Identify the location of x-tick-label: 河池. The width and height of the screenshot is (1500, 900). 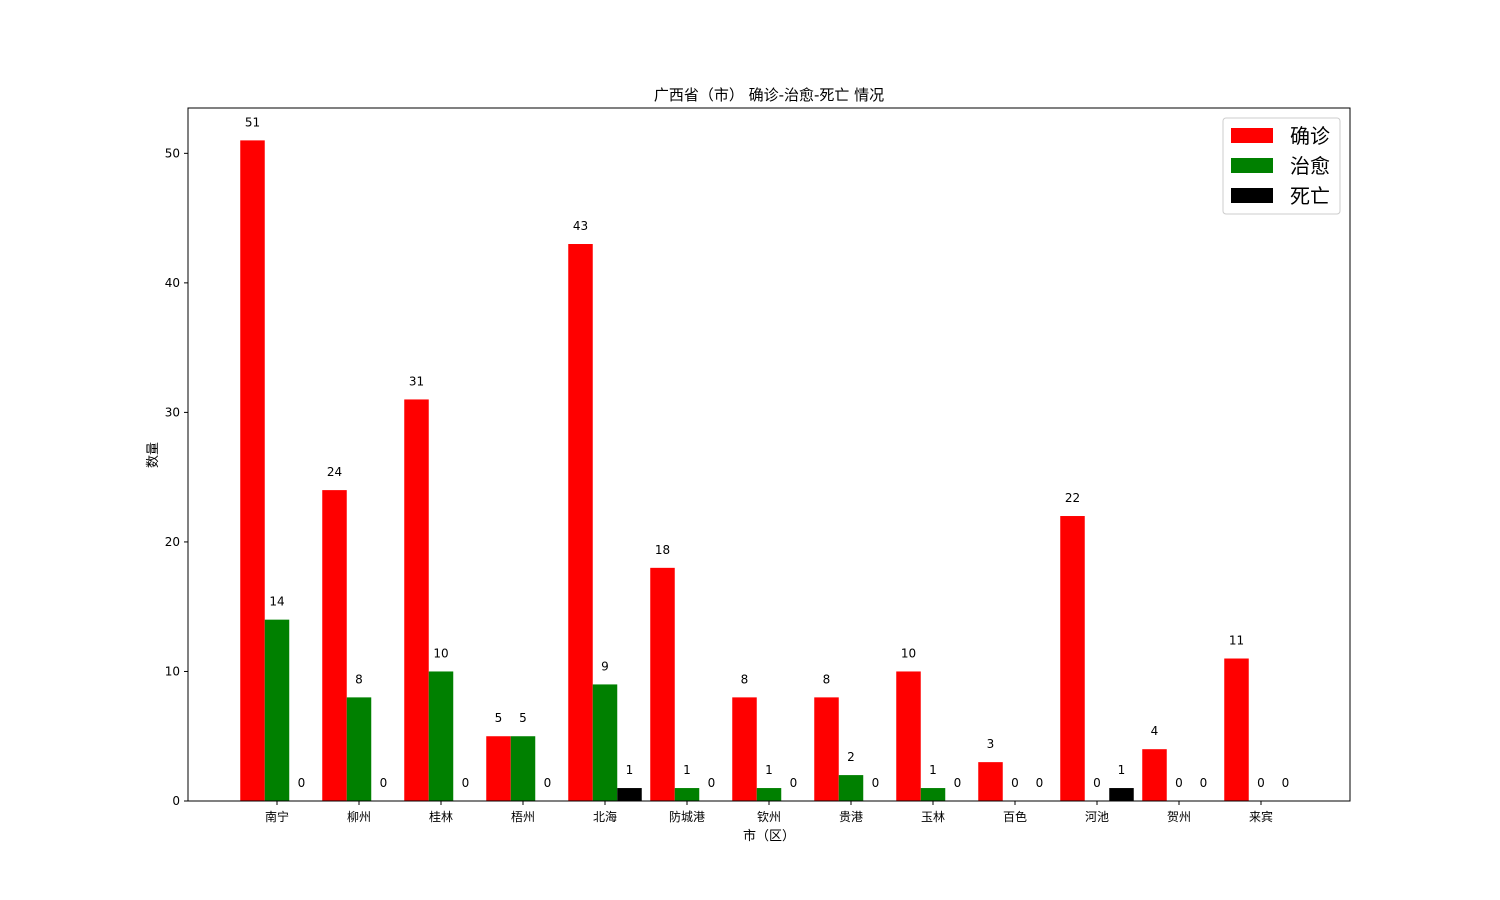
(1097, 817).